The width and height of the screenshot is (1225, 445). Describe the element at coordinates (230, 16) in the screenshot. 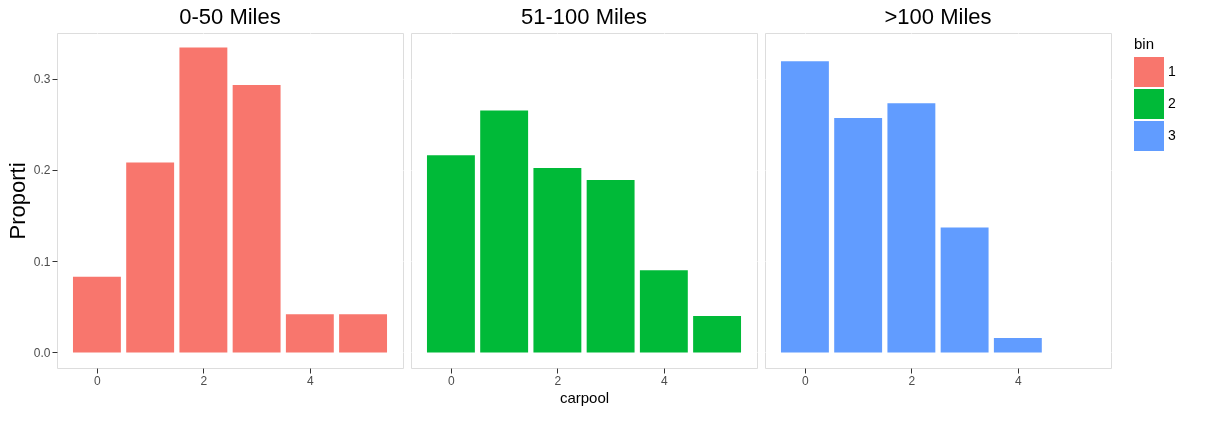

I see `chart-title: 0-50 Miles` at that location.